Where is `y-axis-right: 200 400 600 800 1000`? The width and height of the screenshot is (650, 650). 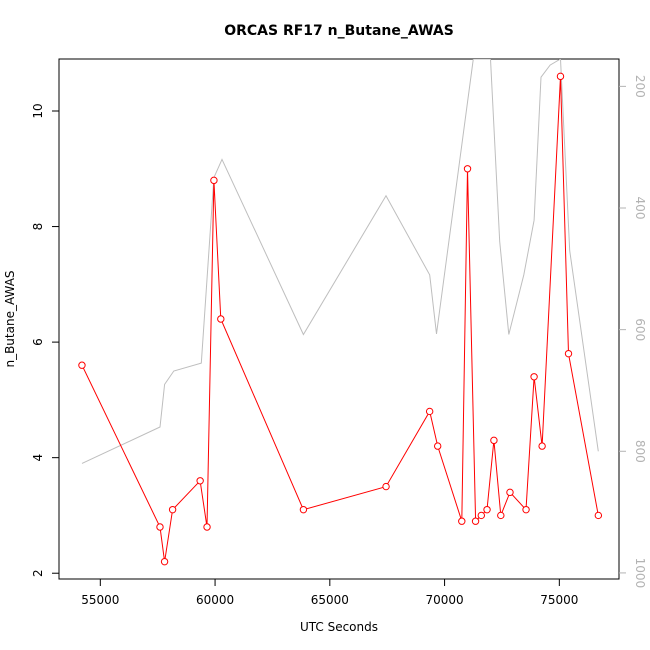 y-axis-right: 200 400 600 800 1000 is located at coordinates (633, 331).